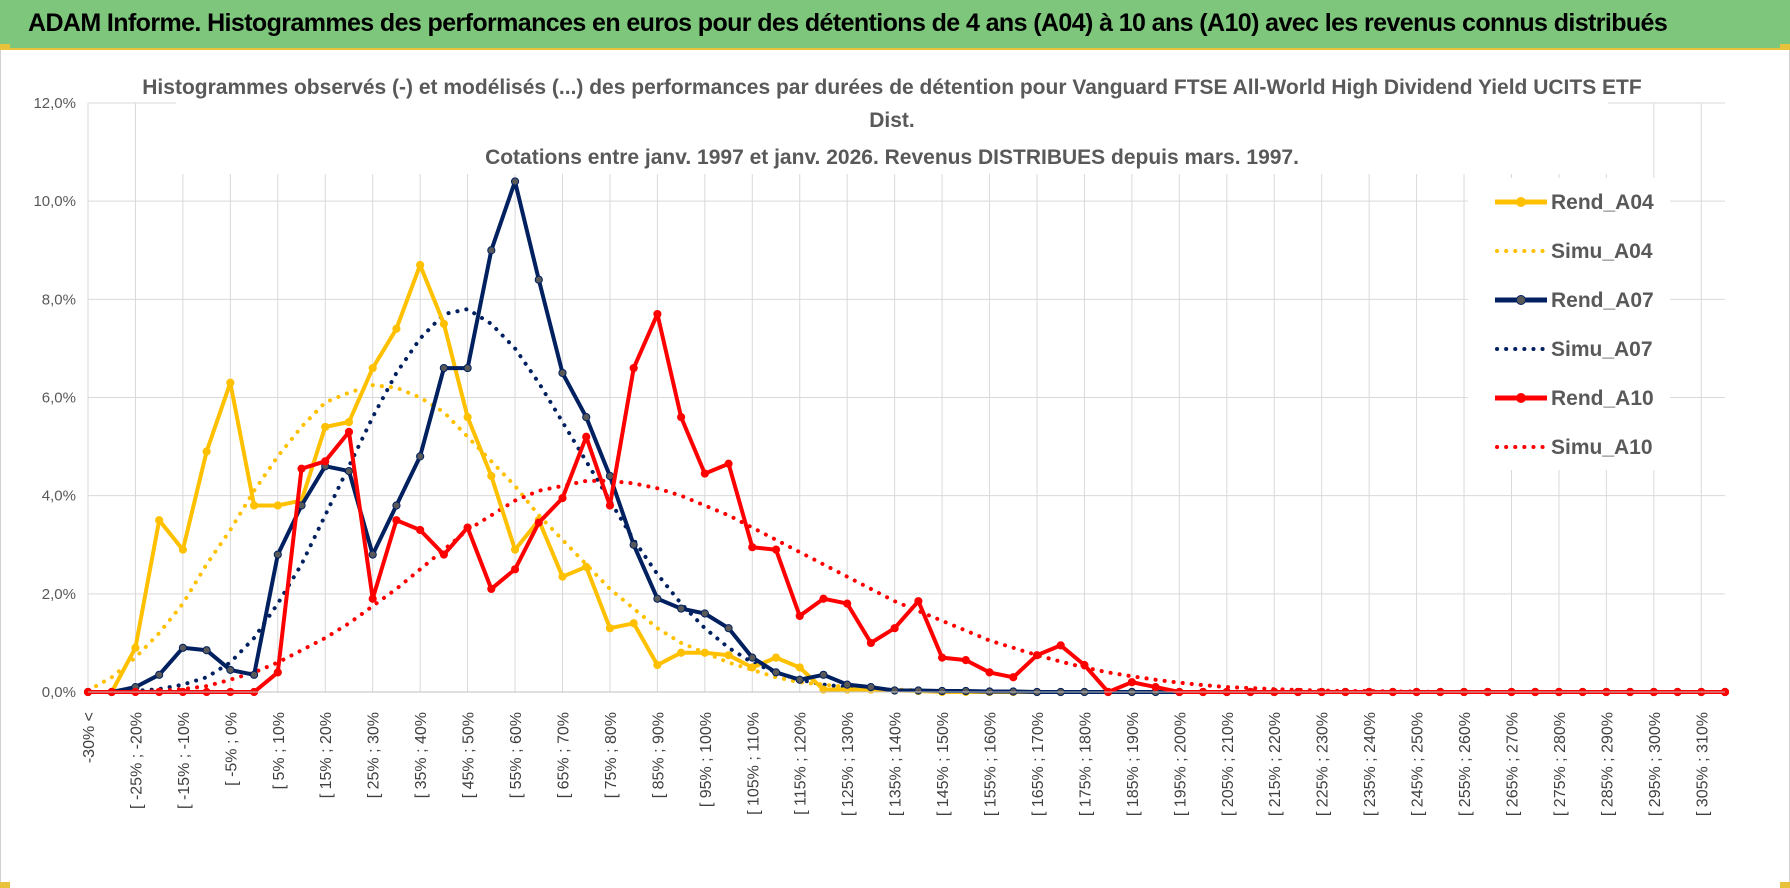 The image size is (1790, 888). I want to click on y-tick-label: 0,0%, so click(59, 692).